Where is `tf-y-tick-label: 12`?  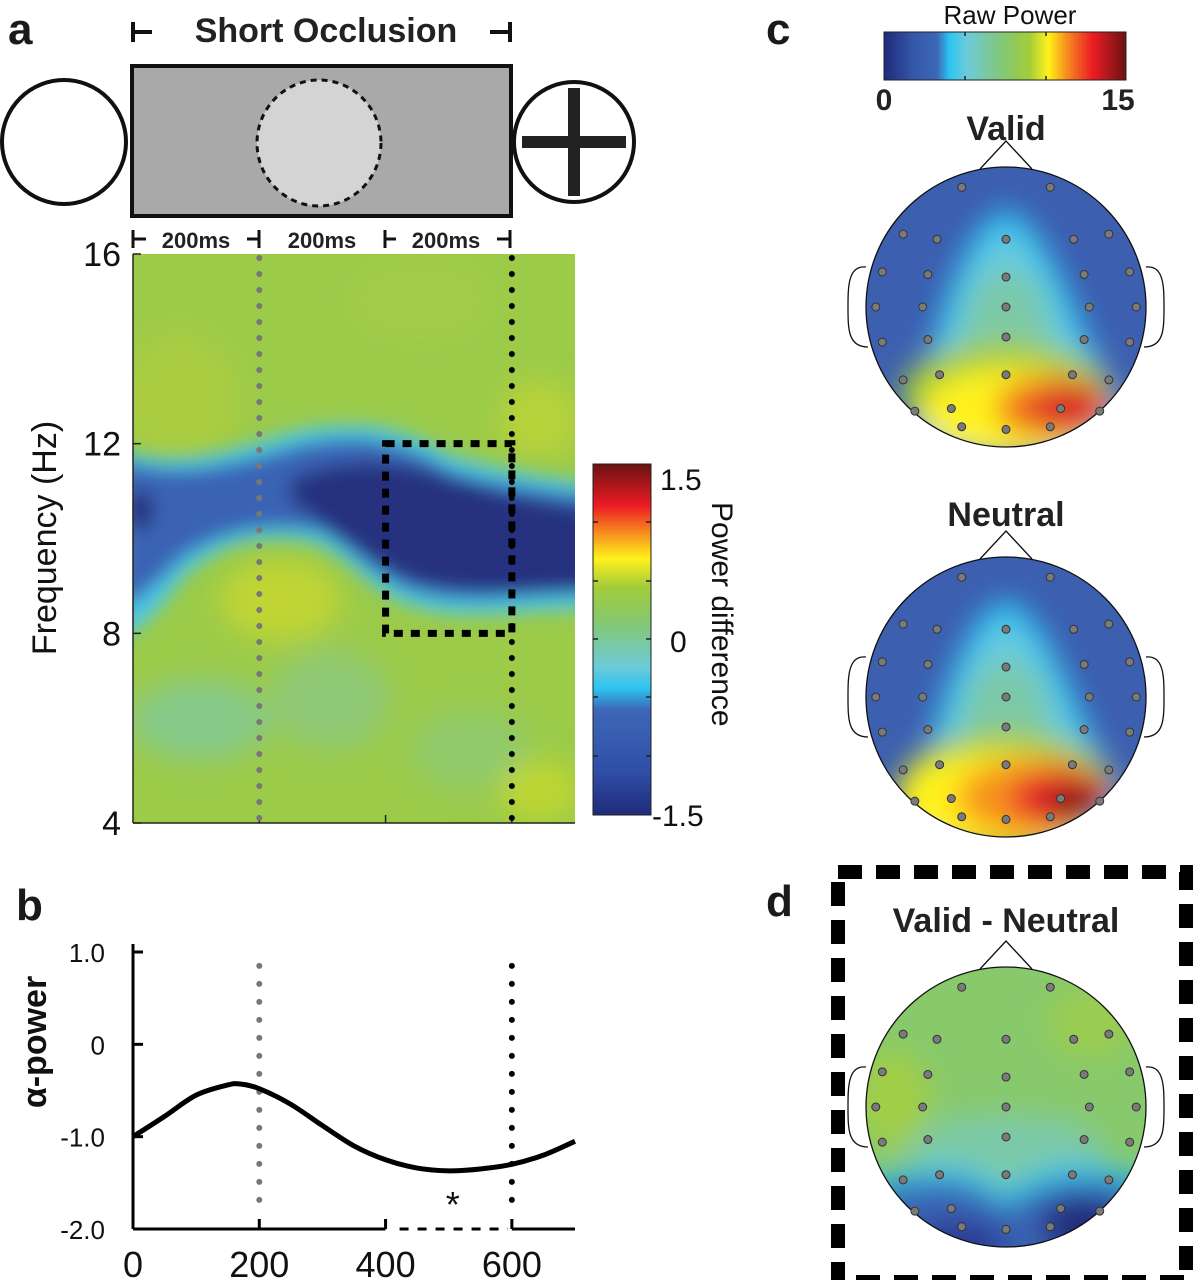 tf-y-tick-label: 12 is located at coordinates (102, 445).